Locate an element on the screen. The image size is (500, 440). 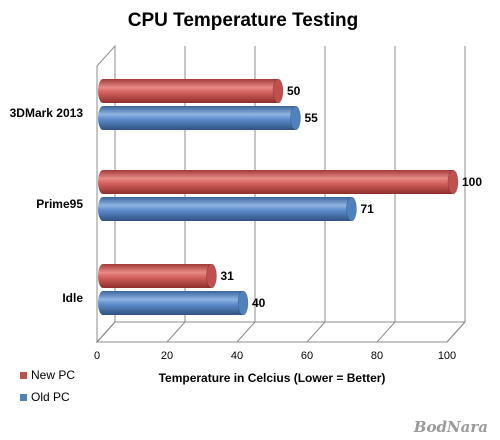
data-label: 50 is located at coordinates (294, 91).